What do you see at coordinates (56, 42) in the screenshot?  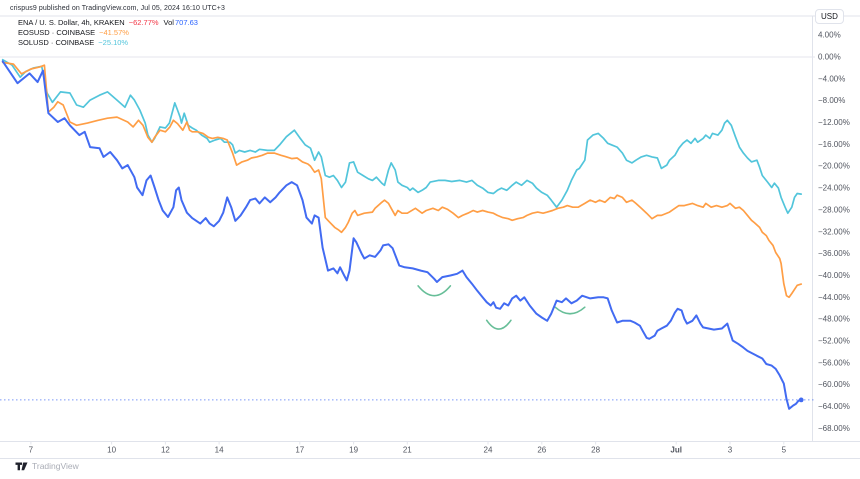 I see `legend-title-sol: SOLUSD · COINBASE` at bounding box center [56, 42].